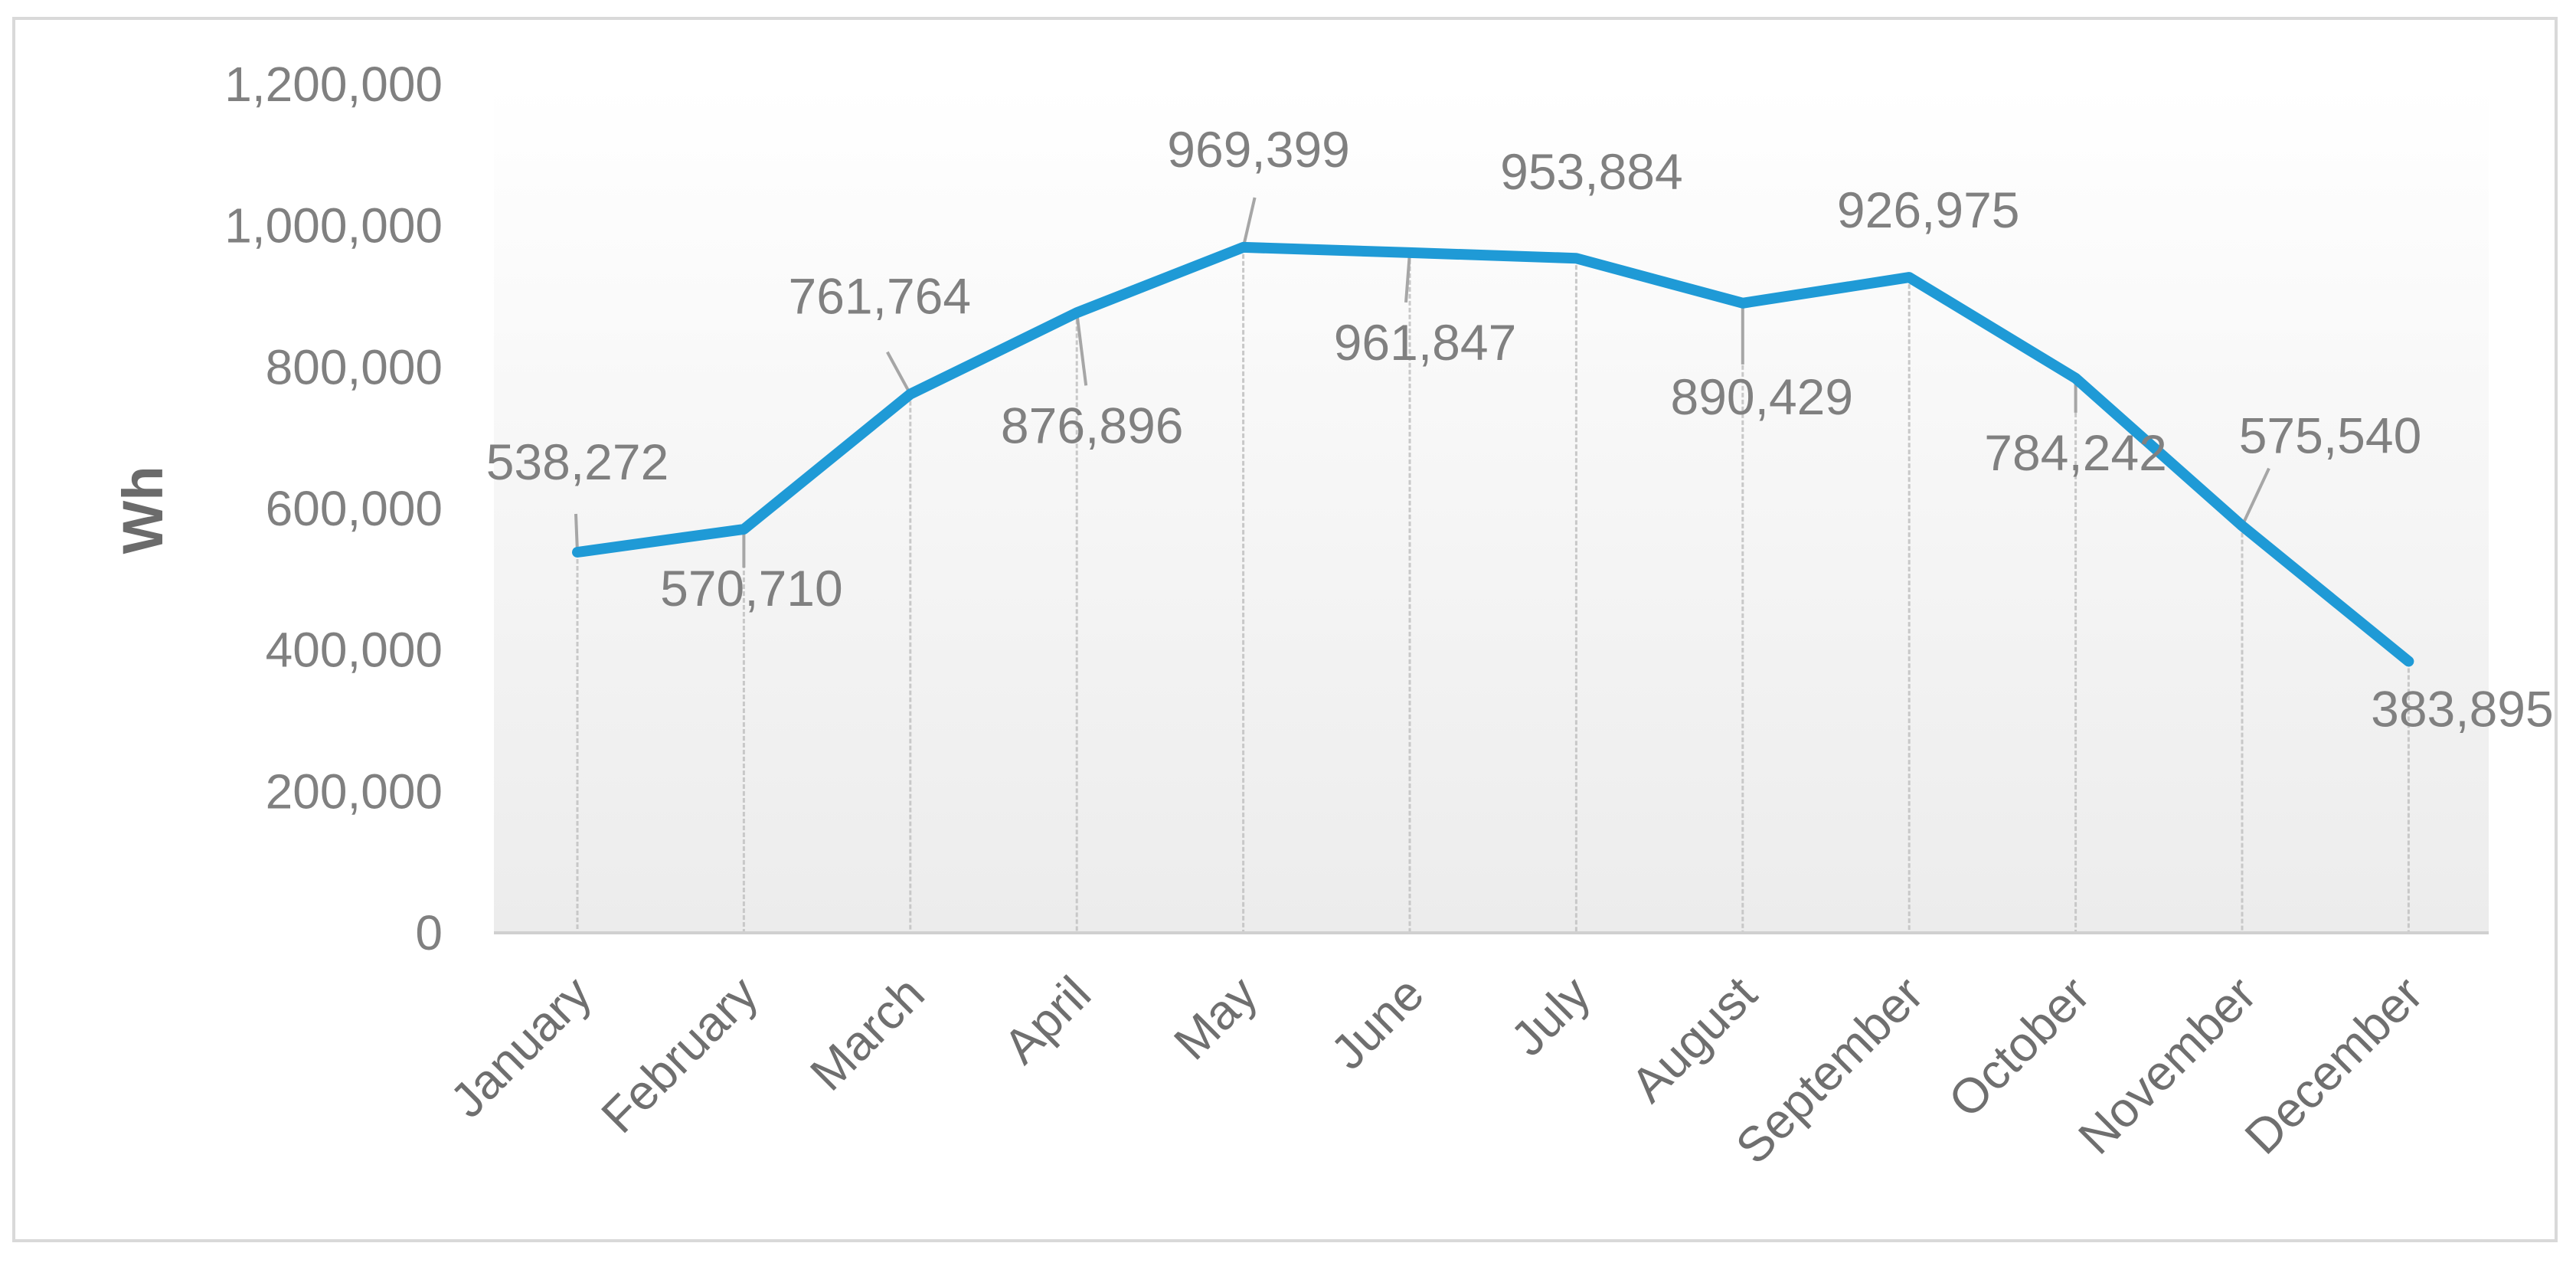  What do you see at coordinates (880, 297) in the screenshot?
I see `data-label: 761,764` at bounding box center [880, 297].